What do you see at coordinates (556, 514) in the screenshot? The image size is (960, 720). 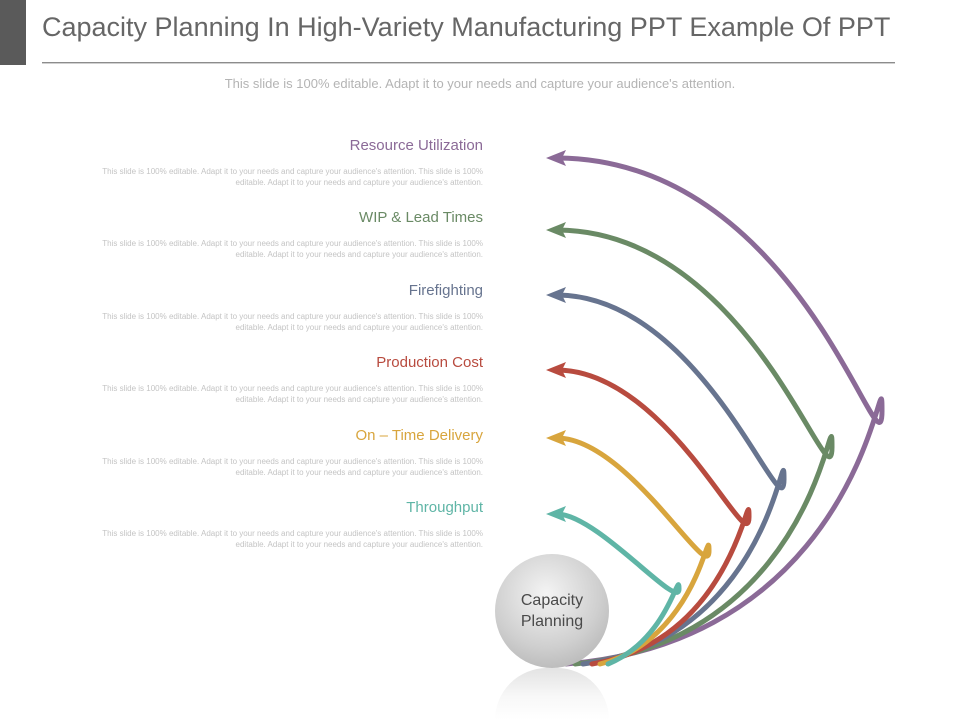 I see `arrowhead-throughput` at bounding box center [556, 514].